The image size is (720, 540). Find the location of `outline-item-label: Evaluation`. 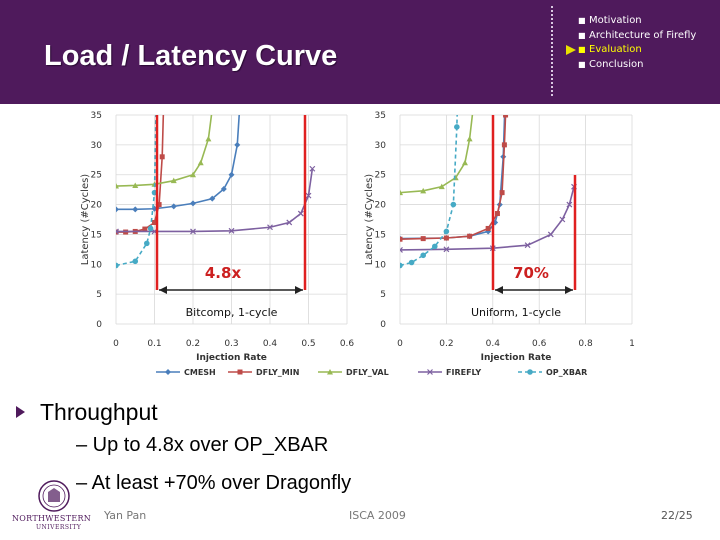

outline-item-label: Evaluation is located at coordinates (615, 49).